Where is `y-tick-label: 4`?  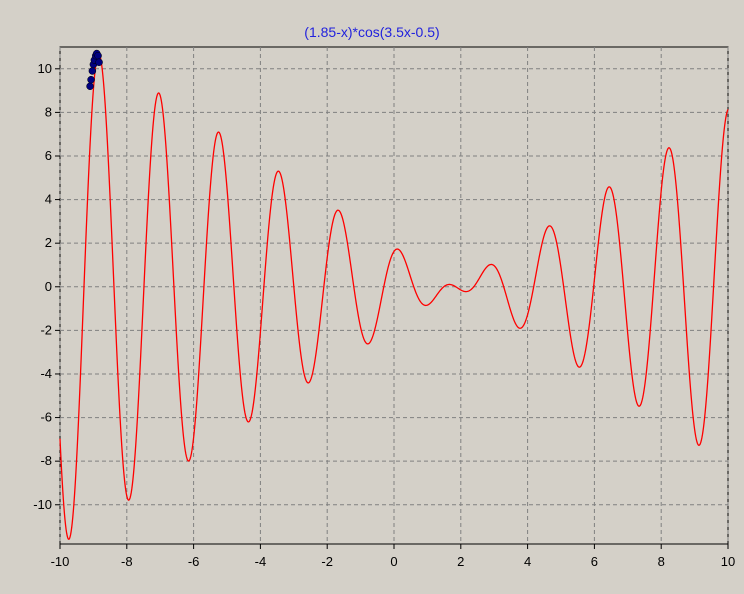
y-tick-label: 4 is located at coordinates (48, 199).